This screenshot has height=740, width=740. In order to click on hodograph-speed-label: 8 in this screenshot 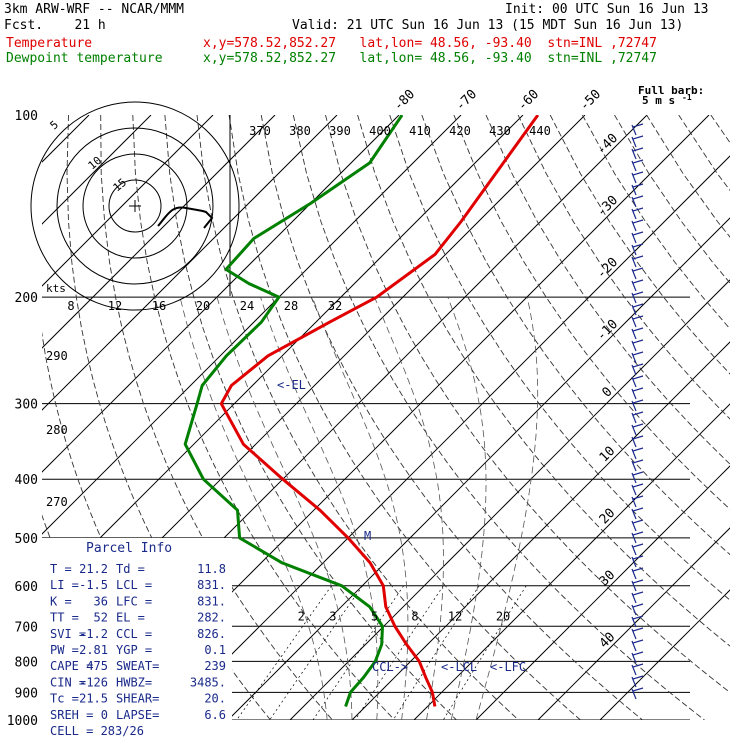, I will do `click(70, 306)`.